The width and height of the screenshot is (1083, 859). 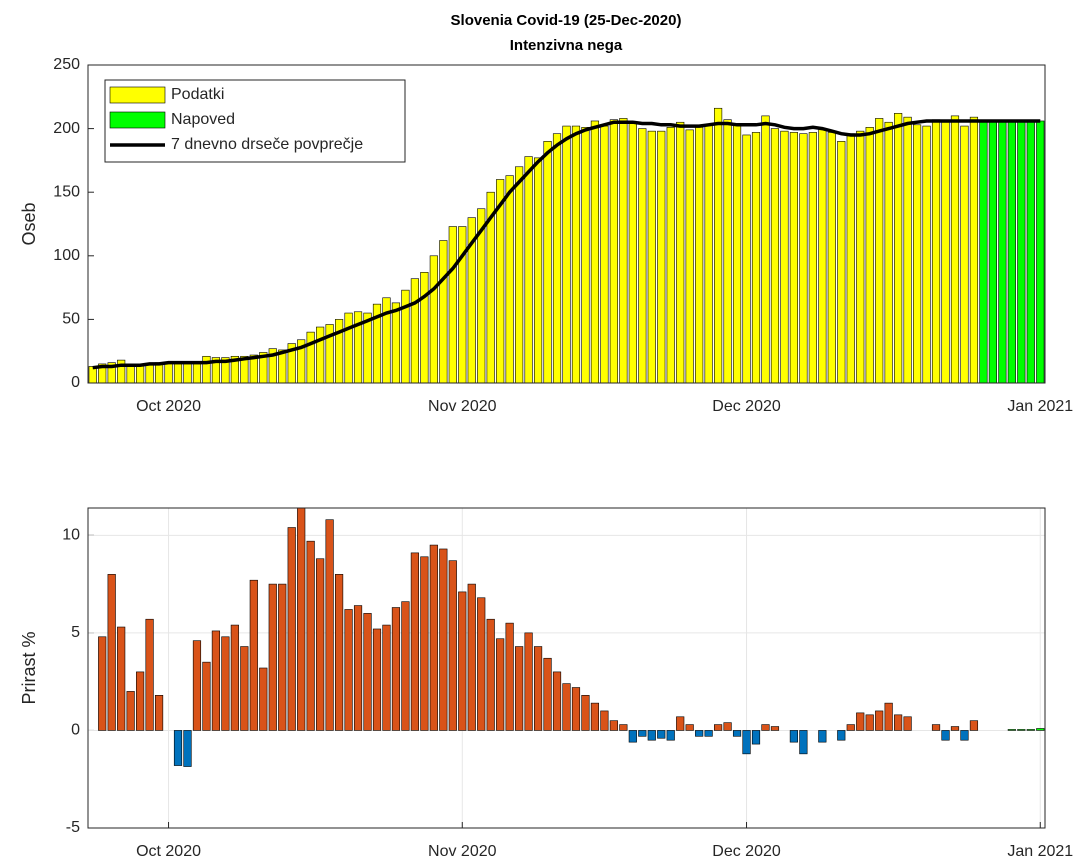 I want to click on x-tick-label: Nov 2020, so click(x=462, y=851).